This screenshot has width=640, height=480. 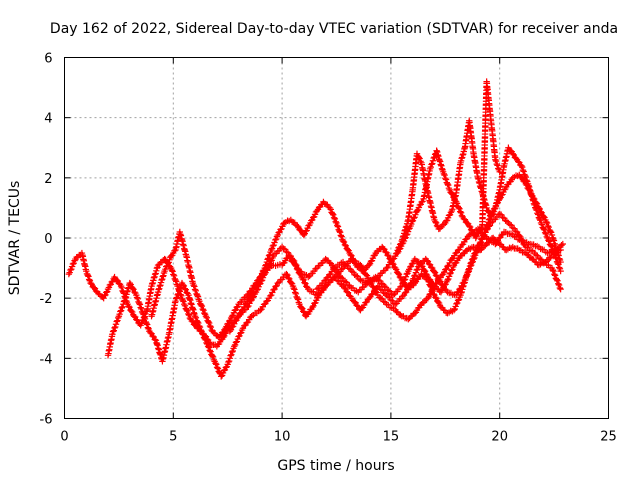 What do you see at coordinates (46, 299) in the screenshot?
I see `y-tick-label: -2` at bounding box center [46, 299].